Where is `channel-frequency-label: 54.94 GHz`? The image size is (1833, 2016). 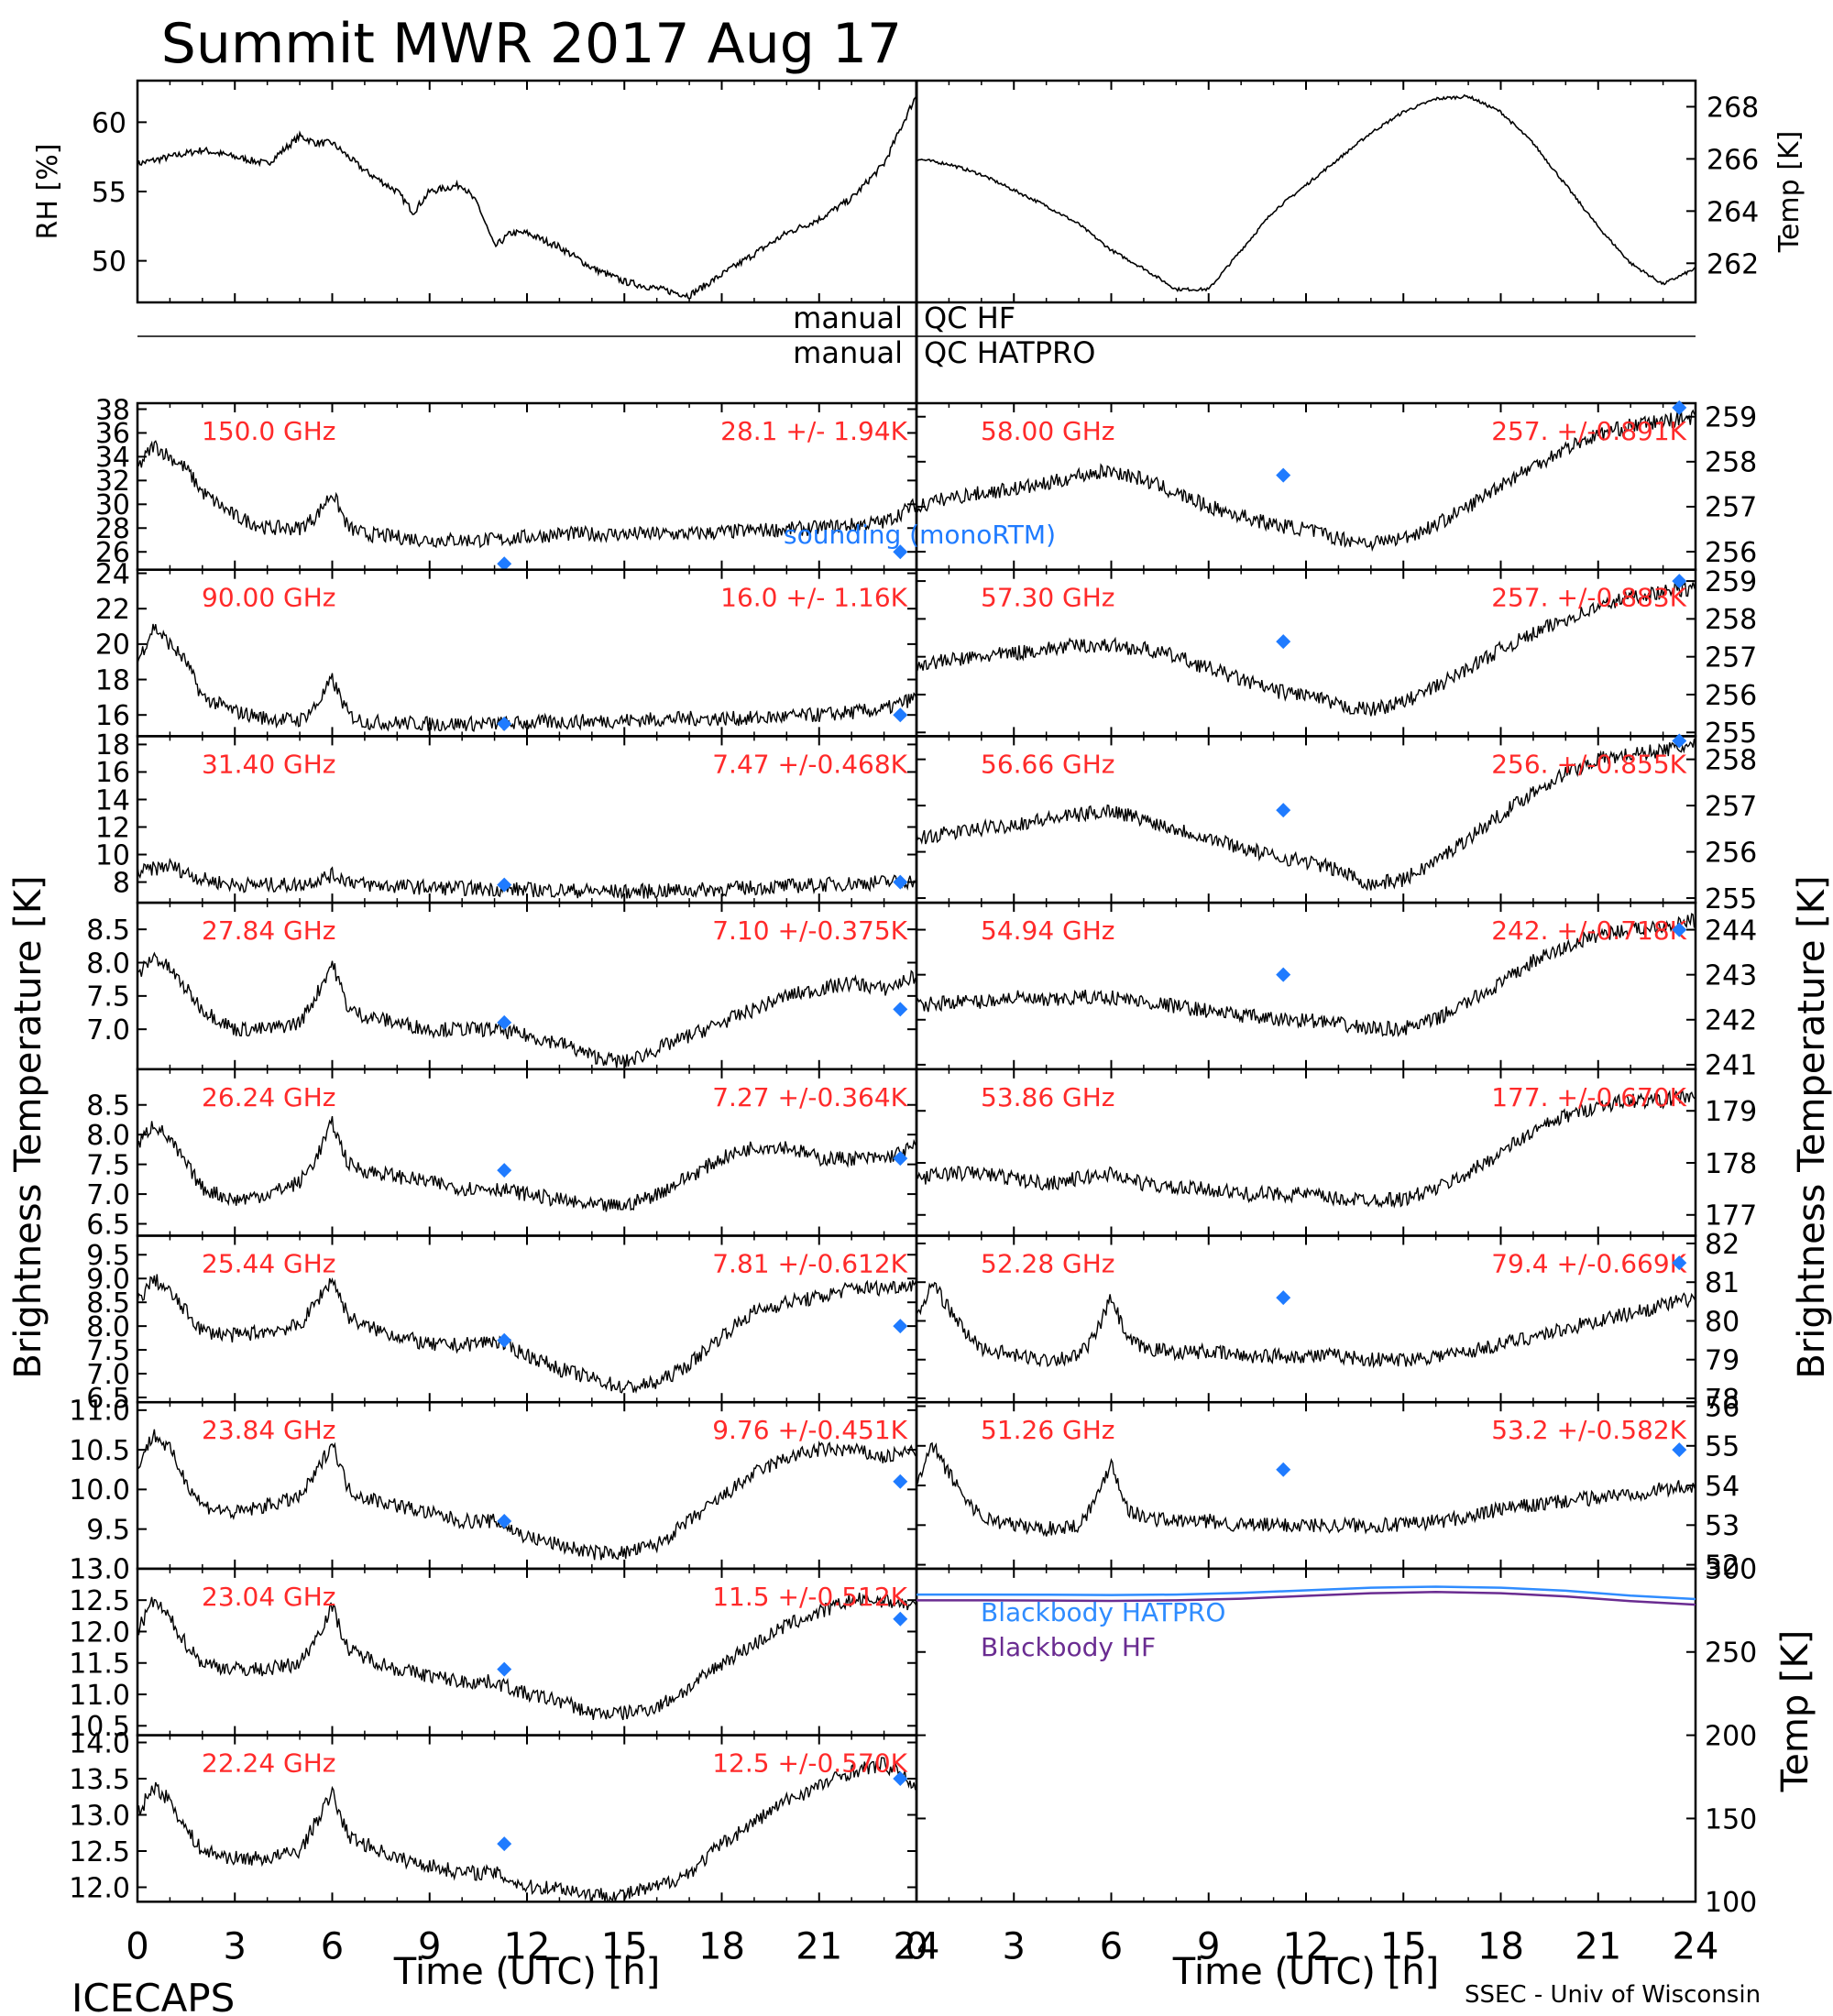 channel-frequency-label: 54.94 GHz is located at coordinates (1048, 930).